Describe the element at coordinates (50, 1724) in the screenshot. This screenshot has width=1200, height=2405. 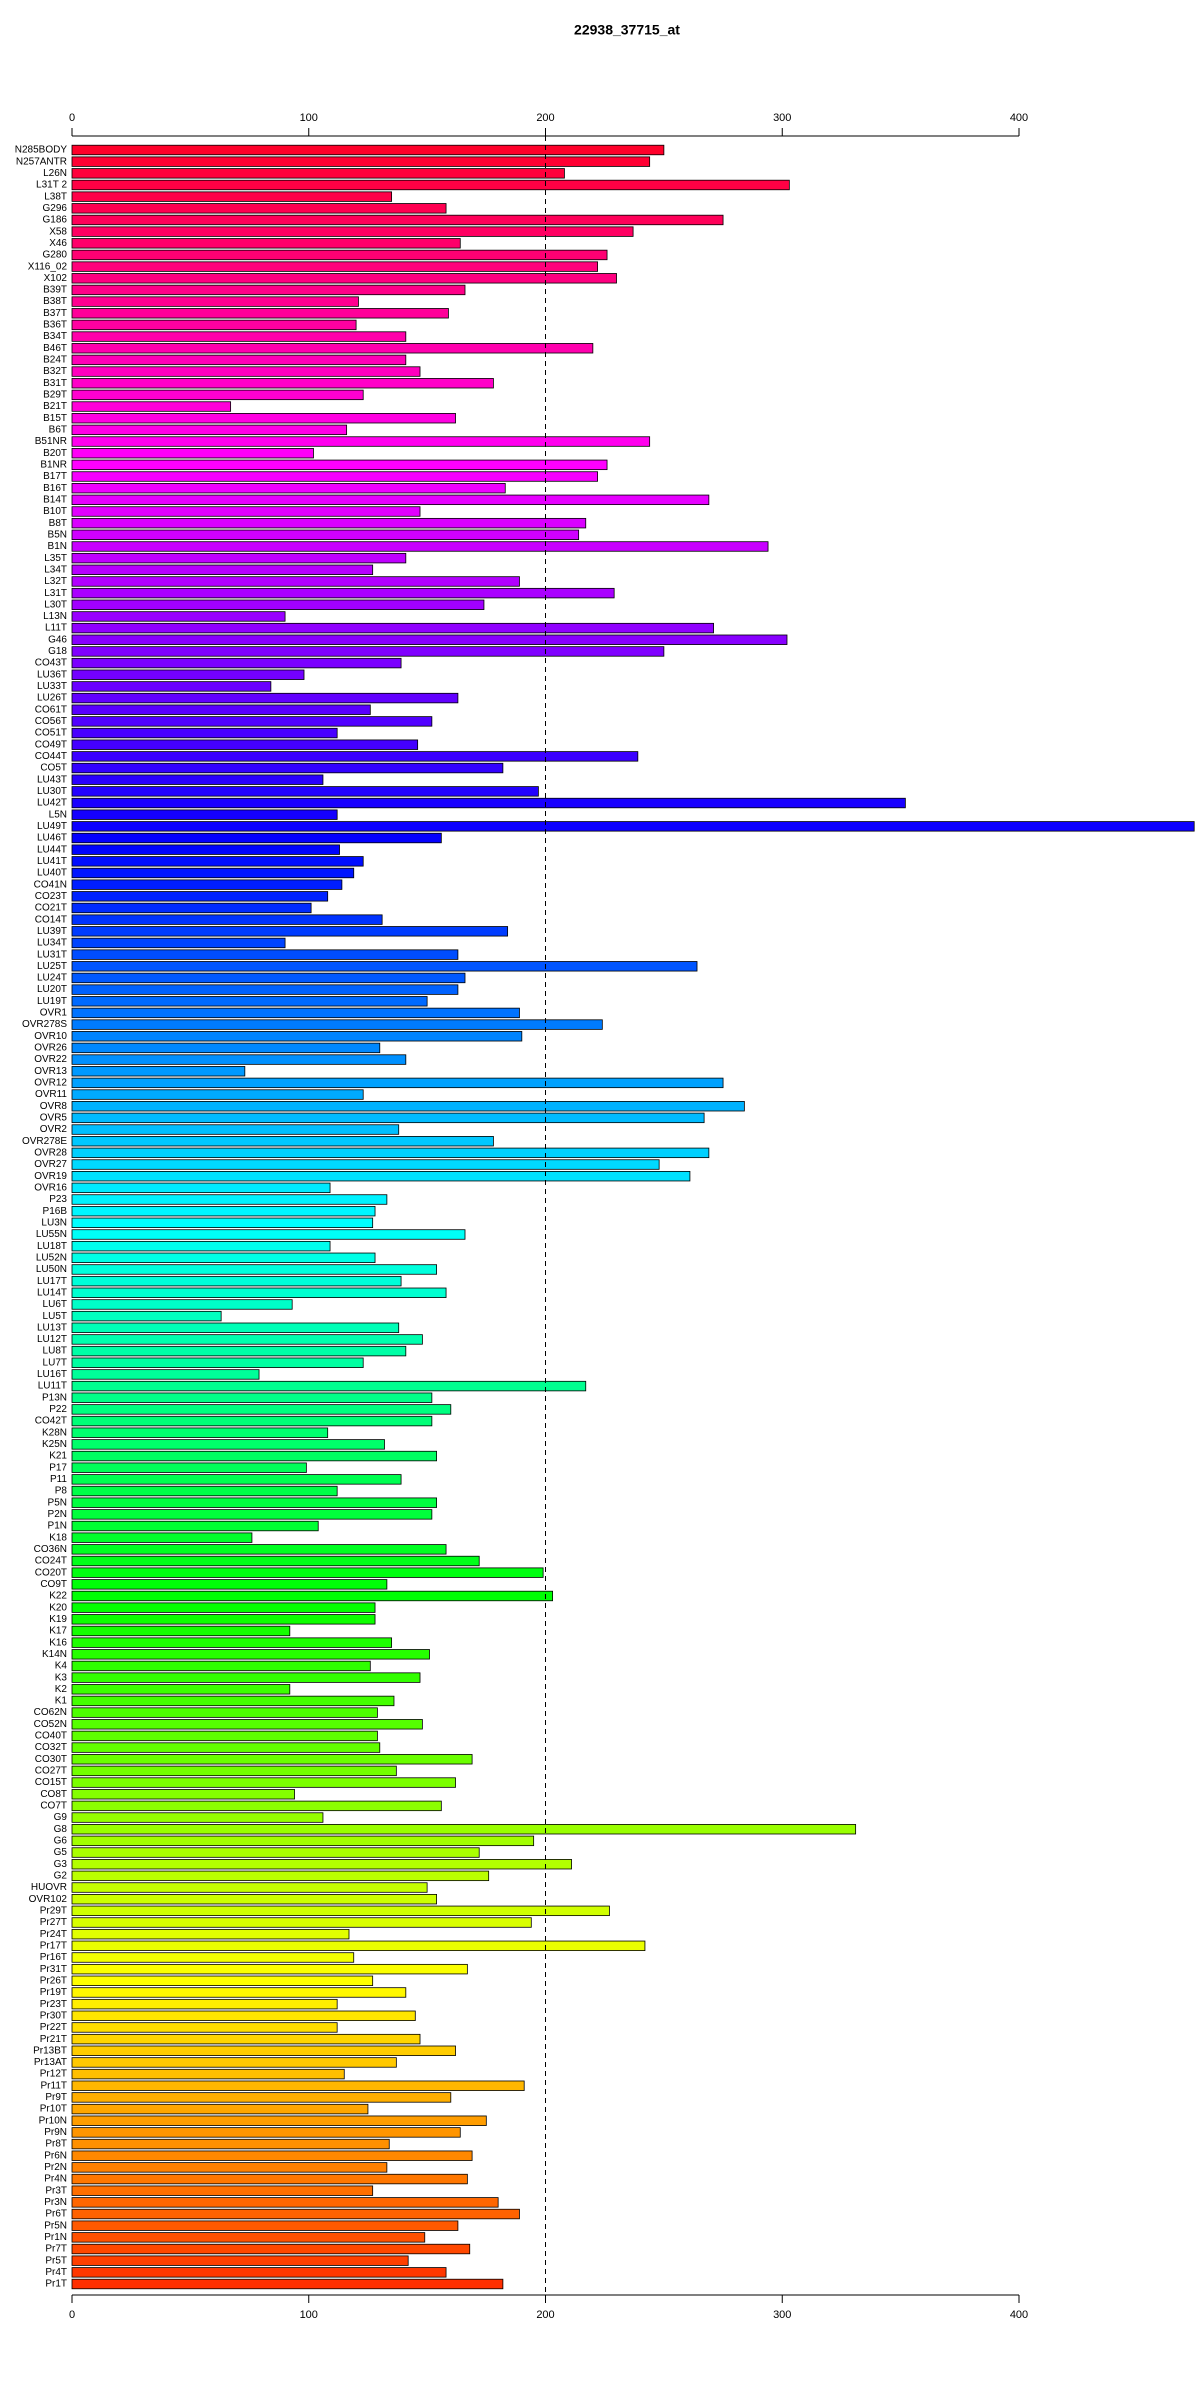
I see `category-label: CO52N` at that location.